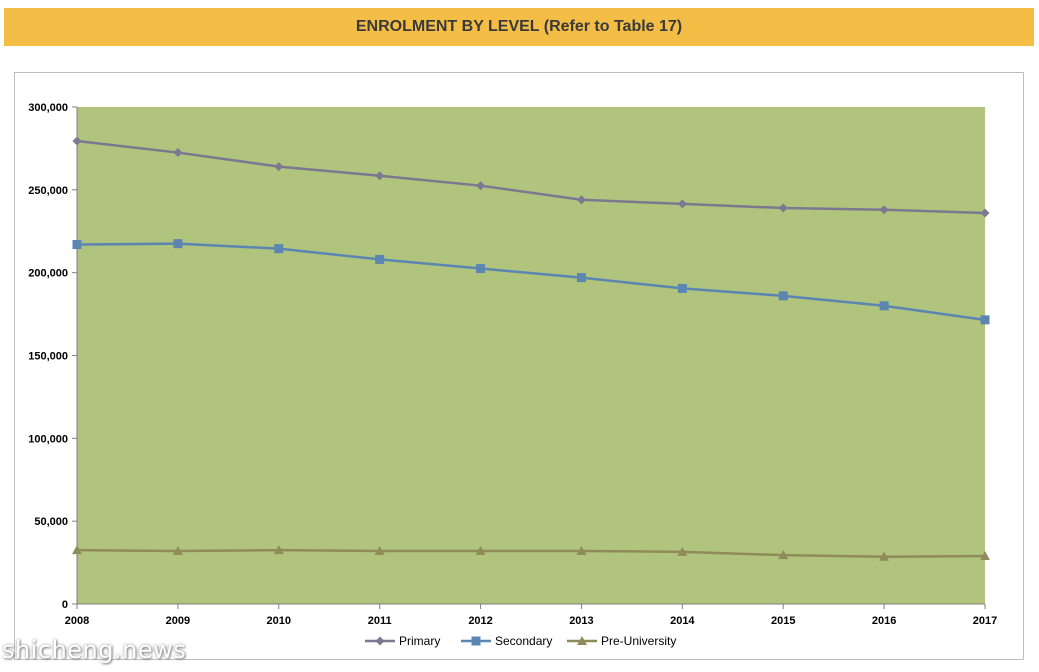 Image resolution: width=1039 pixels, height=672 pixels. I want to click on y-tick-label: 300,000, so click(48, 108).